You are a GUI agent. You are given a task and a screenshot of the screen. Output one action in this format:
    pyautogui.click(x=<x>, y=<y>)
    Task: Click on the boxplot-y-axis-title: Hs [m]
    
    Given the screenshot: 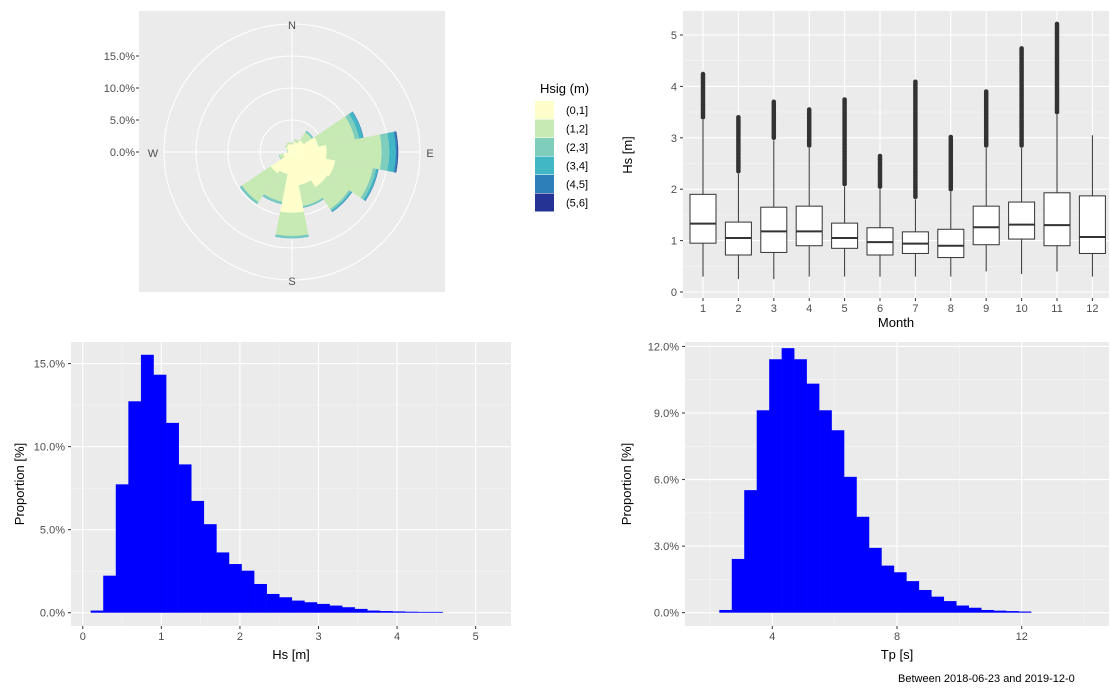 What is the action you would take?
    pyautogui.click(x=627, y=155)
    